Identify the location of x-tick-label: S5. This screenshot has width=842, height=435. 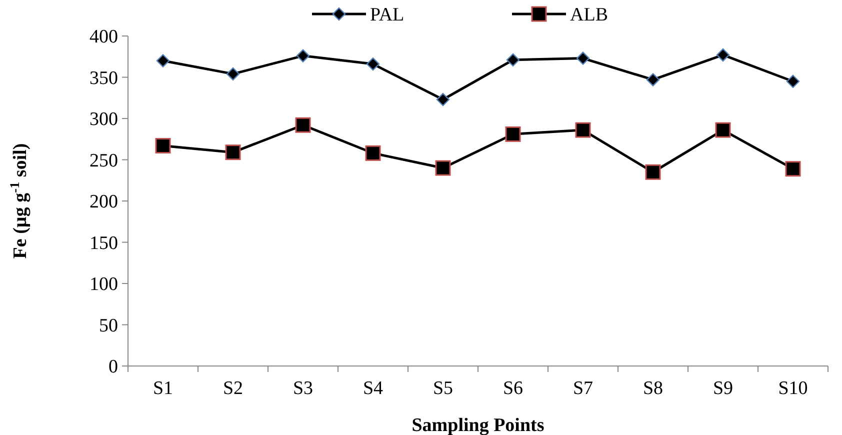
(443, 388).